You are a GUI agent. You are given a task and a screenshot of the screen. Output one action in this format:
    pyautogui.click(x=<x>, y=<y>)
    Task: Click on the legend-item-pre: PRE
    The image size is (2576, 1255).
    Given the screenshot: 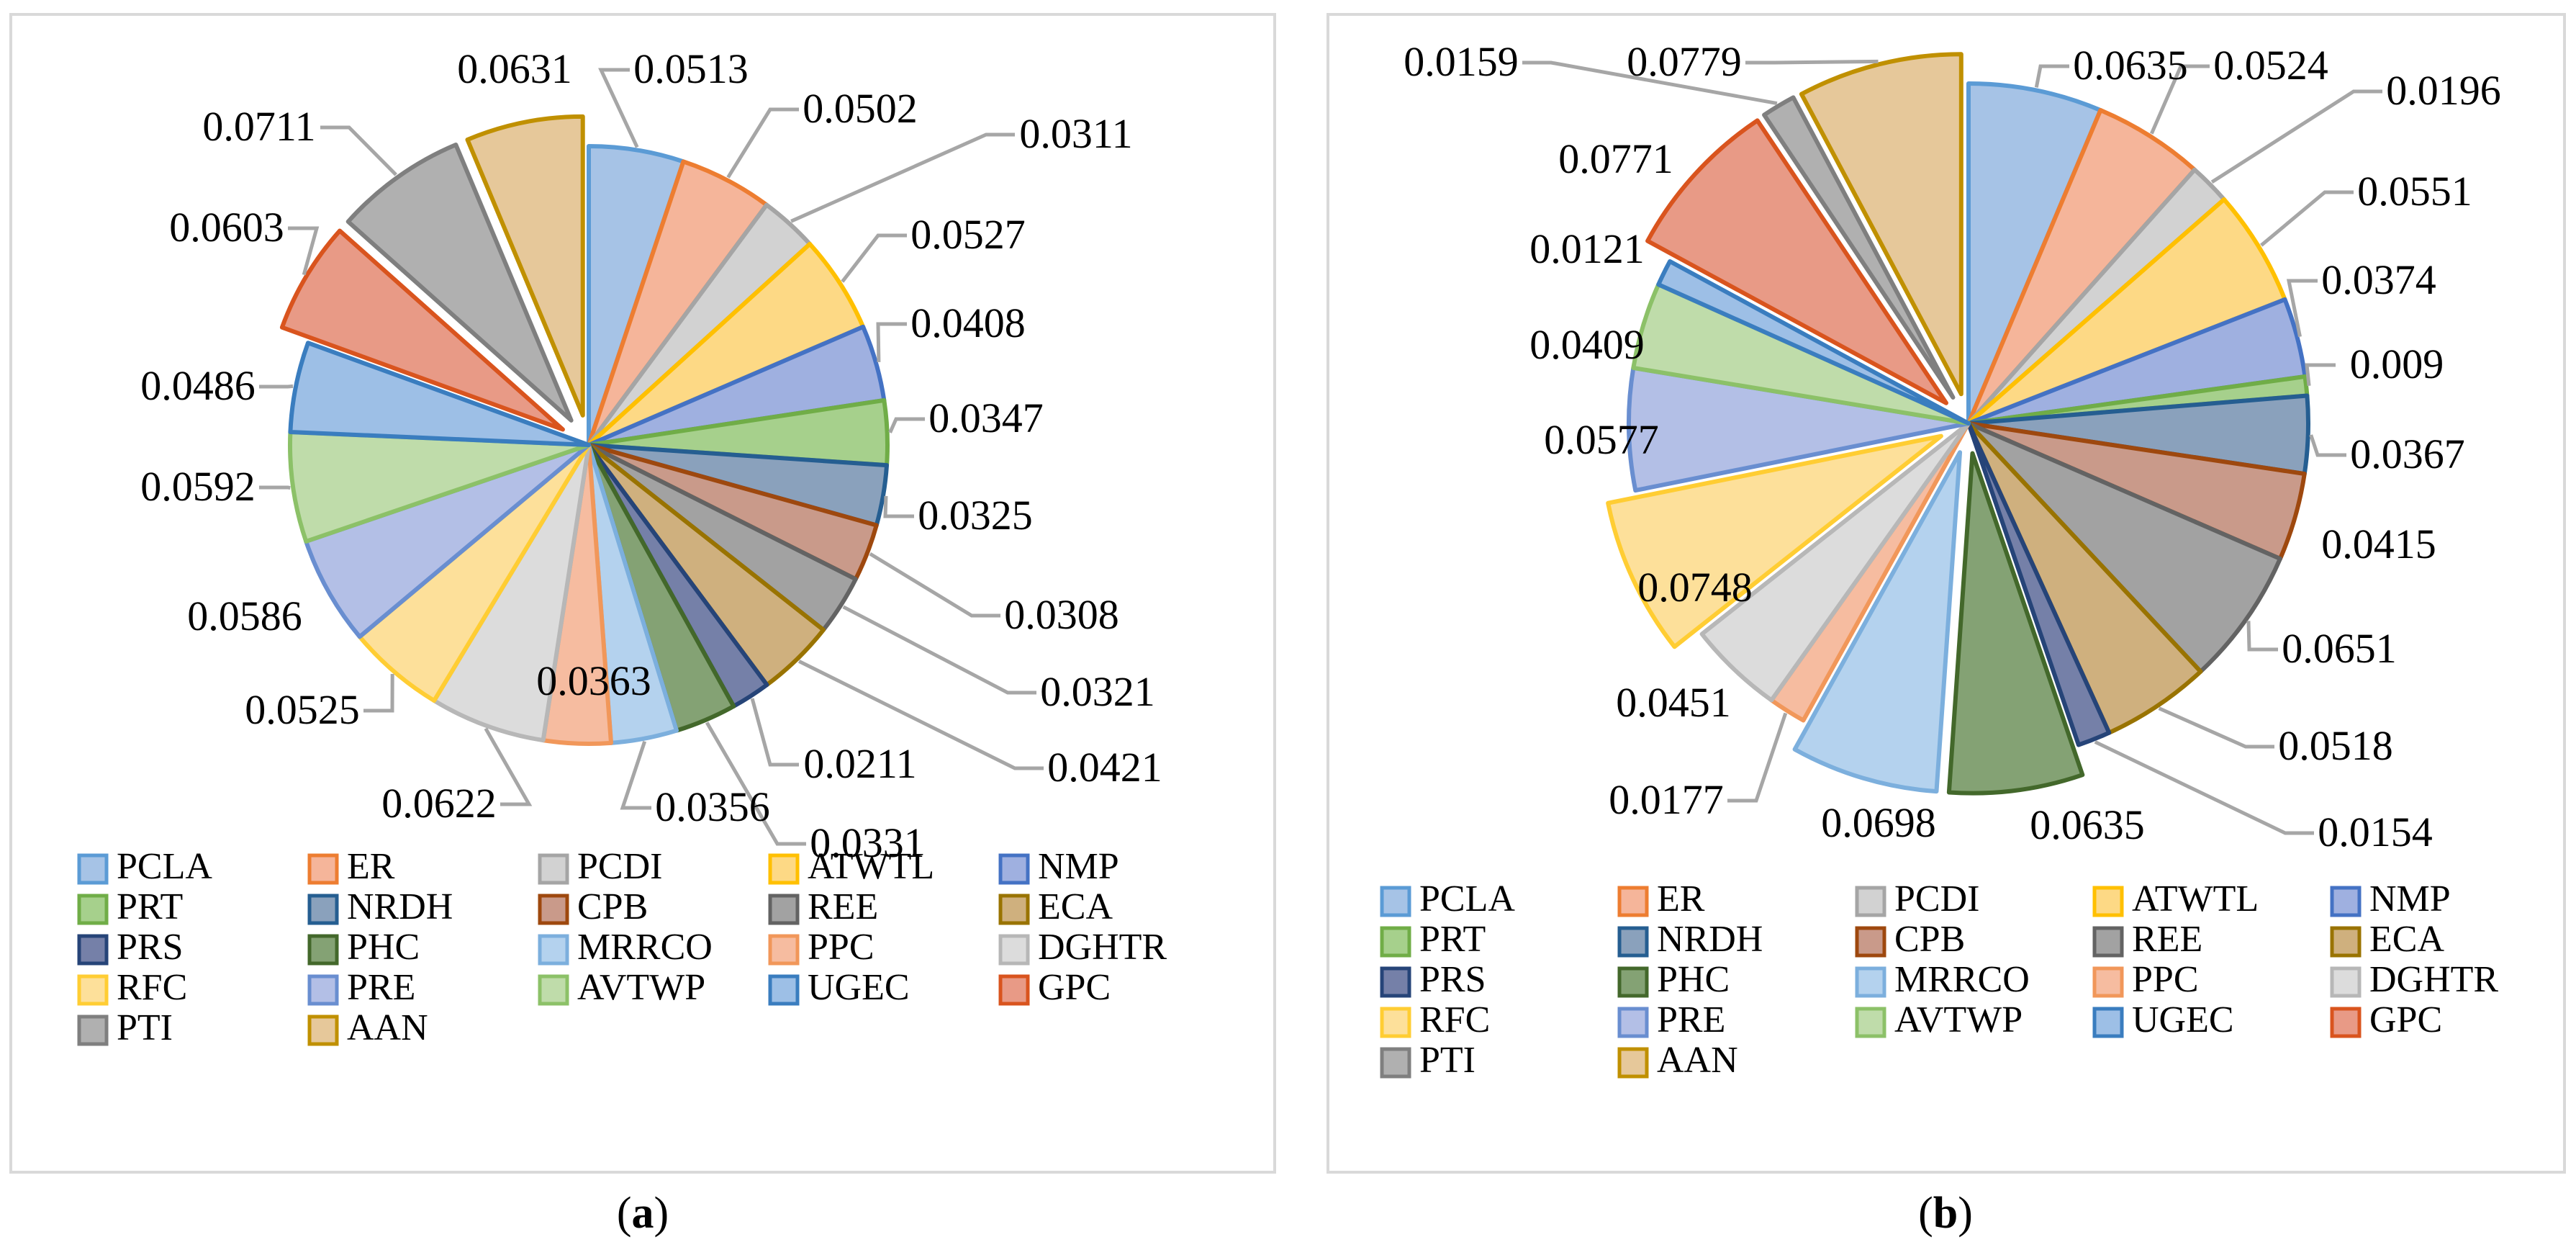 What is the action you would take?
    pyautogui.click(x=361, y=988)
    